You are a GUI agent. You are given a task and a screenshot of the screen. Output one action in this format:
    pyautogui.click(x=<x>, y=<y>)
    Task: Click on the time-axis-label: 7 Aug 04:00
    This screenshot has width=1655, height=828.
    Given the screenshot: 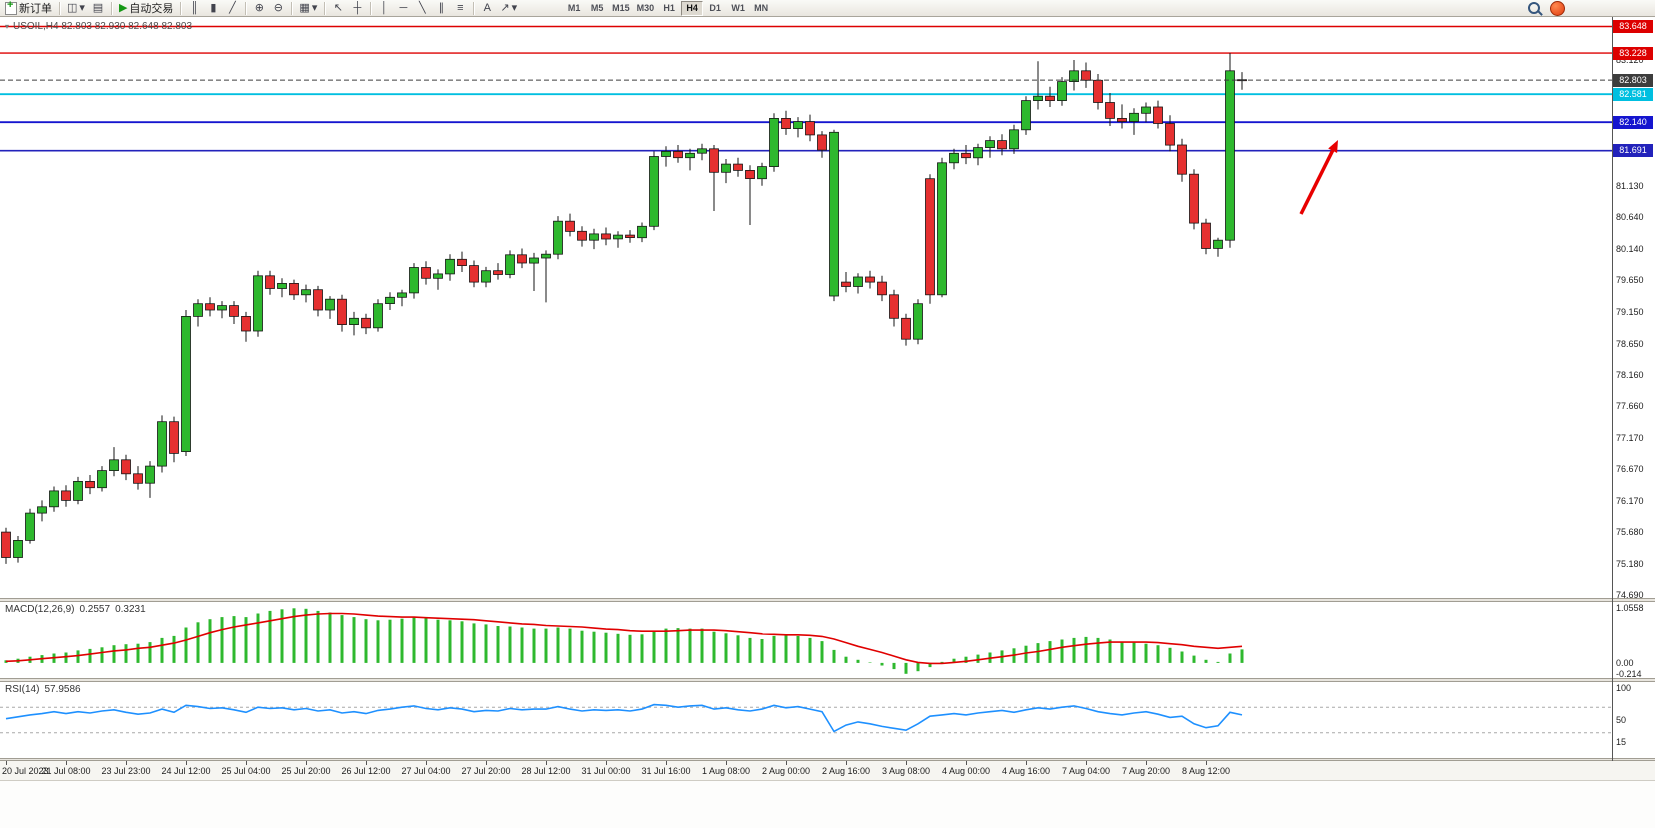 What is the action you would take?
    pyautogui.click(x=1086, y=771)
    